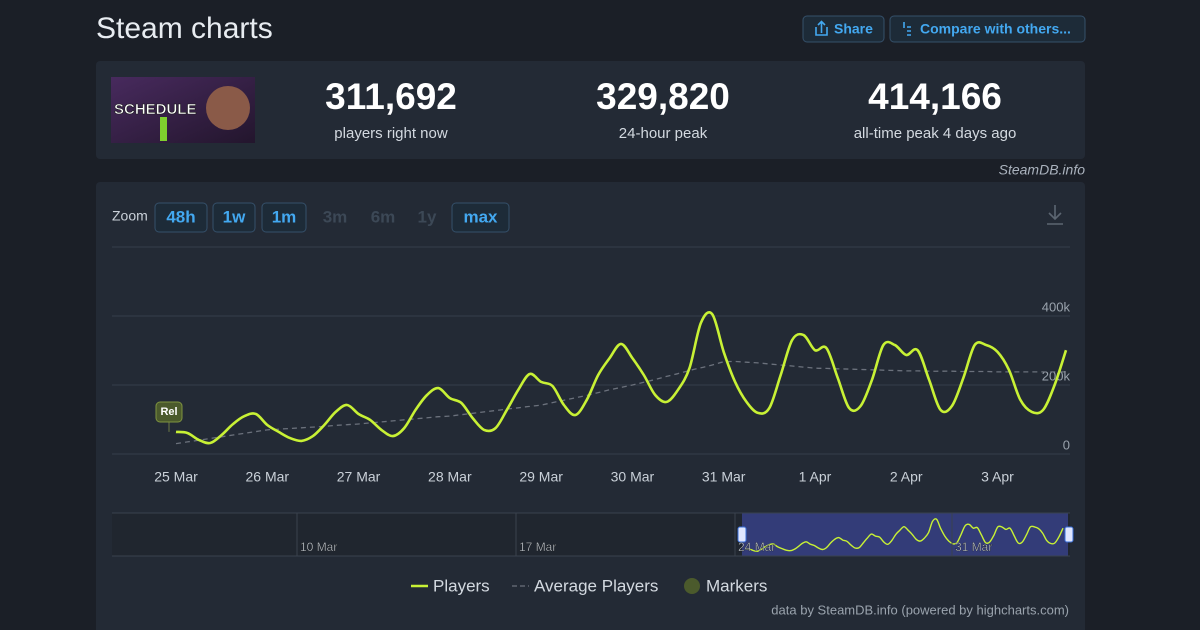 The height and width of the screenshot is (630, 1200). What do you see at coordinates (906, 477) in the screenshot?
I see `x-tick-label: 2 Apr` at bounding box center [906, 477].